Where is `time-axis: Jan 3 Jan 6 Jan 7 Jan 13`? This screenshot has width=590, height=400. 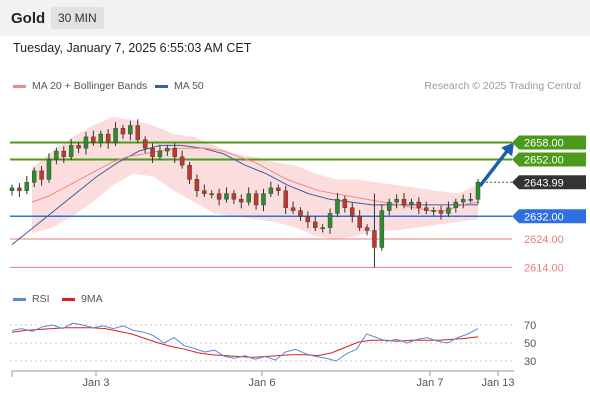 time-axis: Jan 3 Jan 6 Jan 7 Jan 13 is located at coordinates (263, 379).